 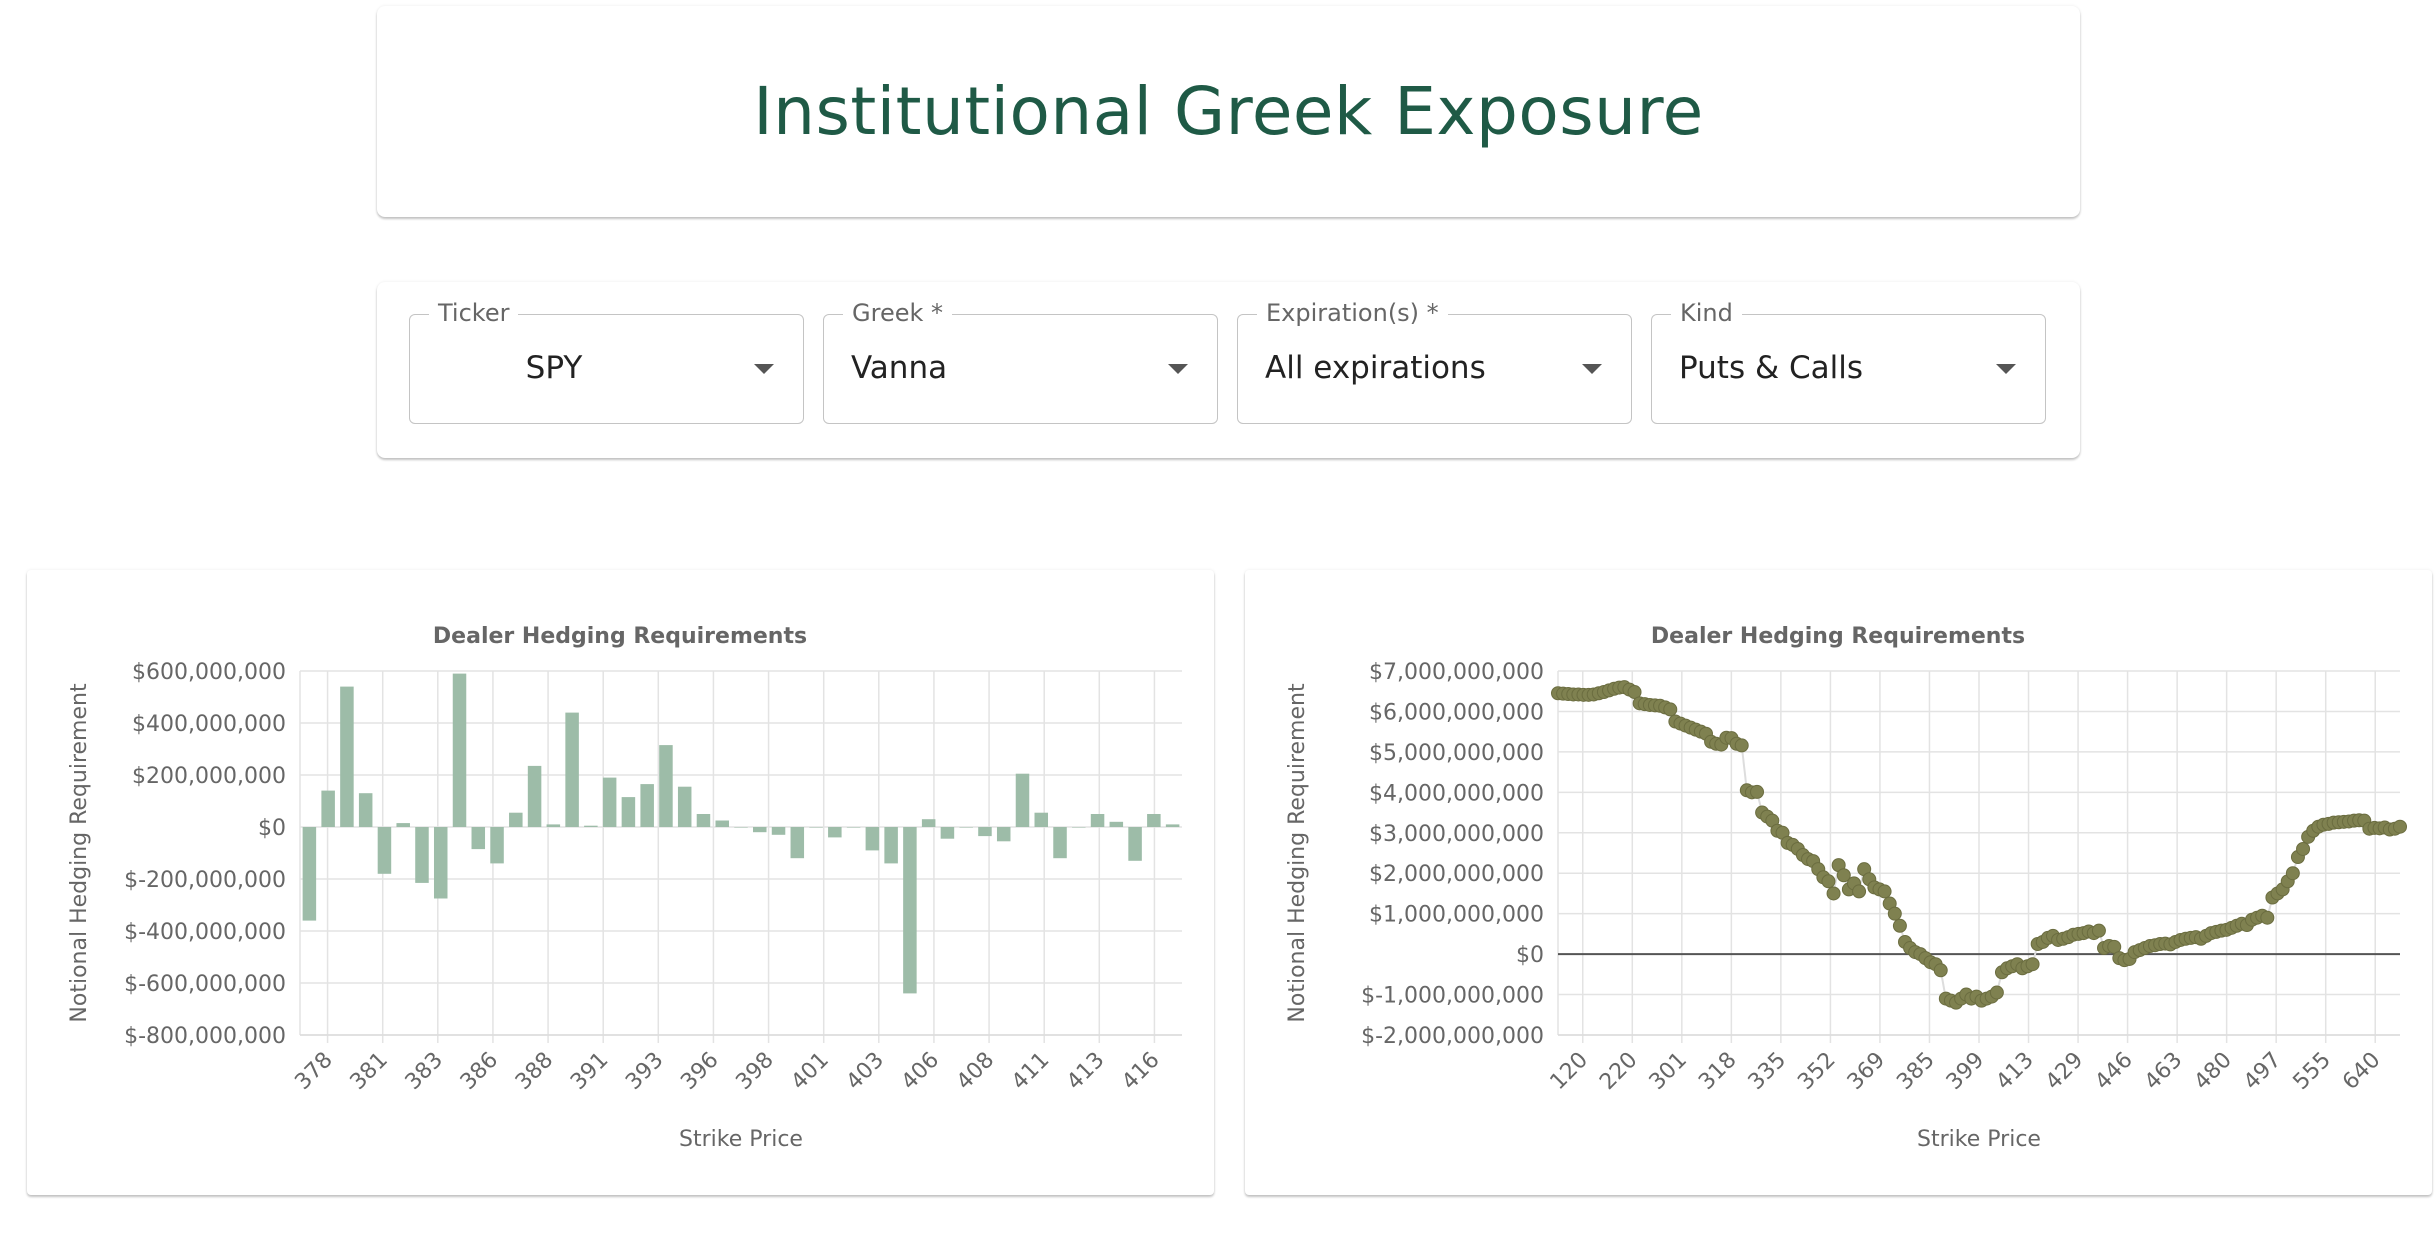 What do you see at coordinates (920, 1071) in the screenshot?
I see `x-tick-label: 406` at bounding box center [920, 1071].